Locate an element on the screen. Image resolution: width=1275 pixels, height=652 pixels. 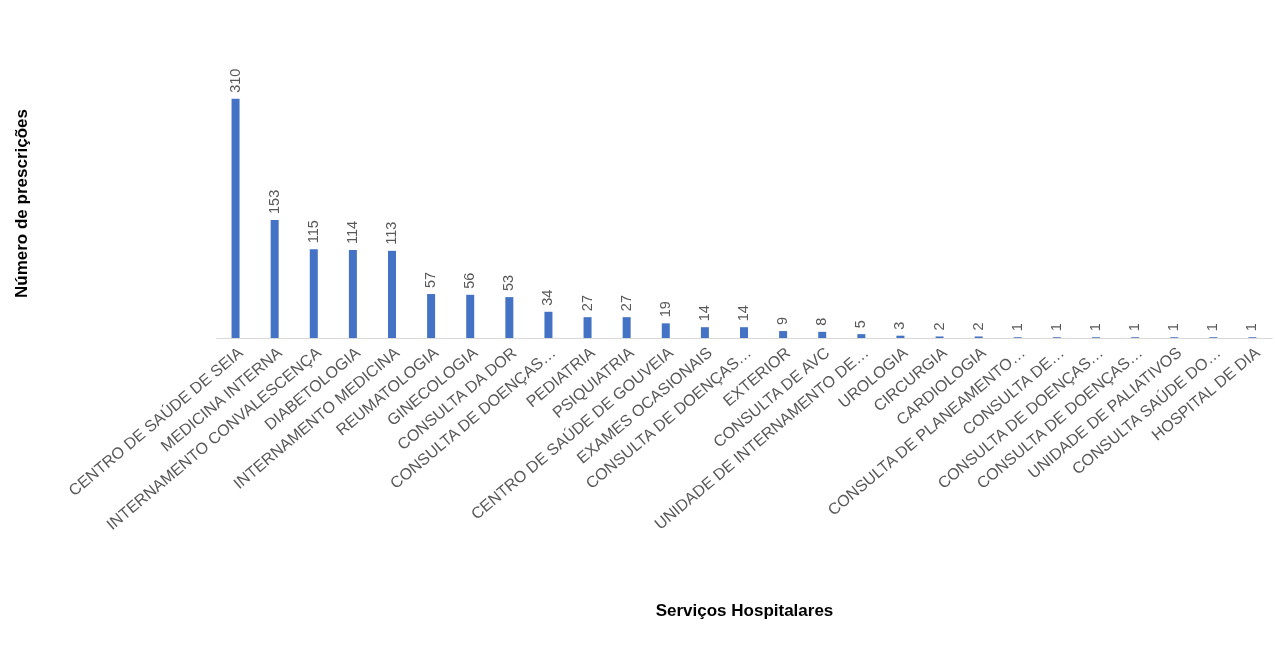
data-label: 9 is located at coordinates (782, 321).